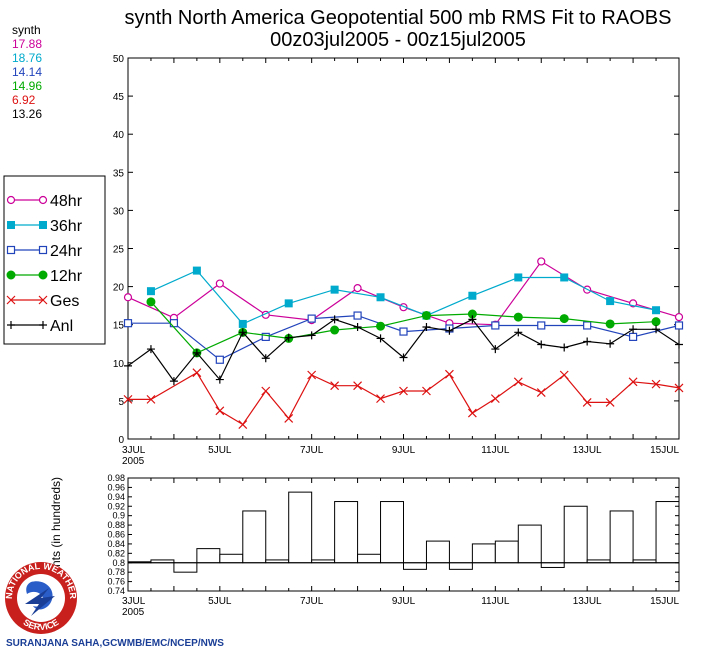  Describe the element at coordinates (220, 450) in the screenshot. I see `x-tick-label: 5JUL` at that location.